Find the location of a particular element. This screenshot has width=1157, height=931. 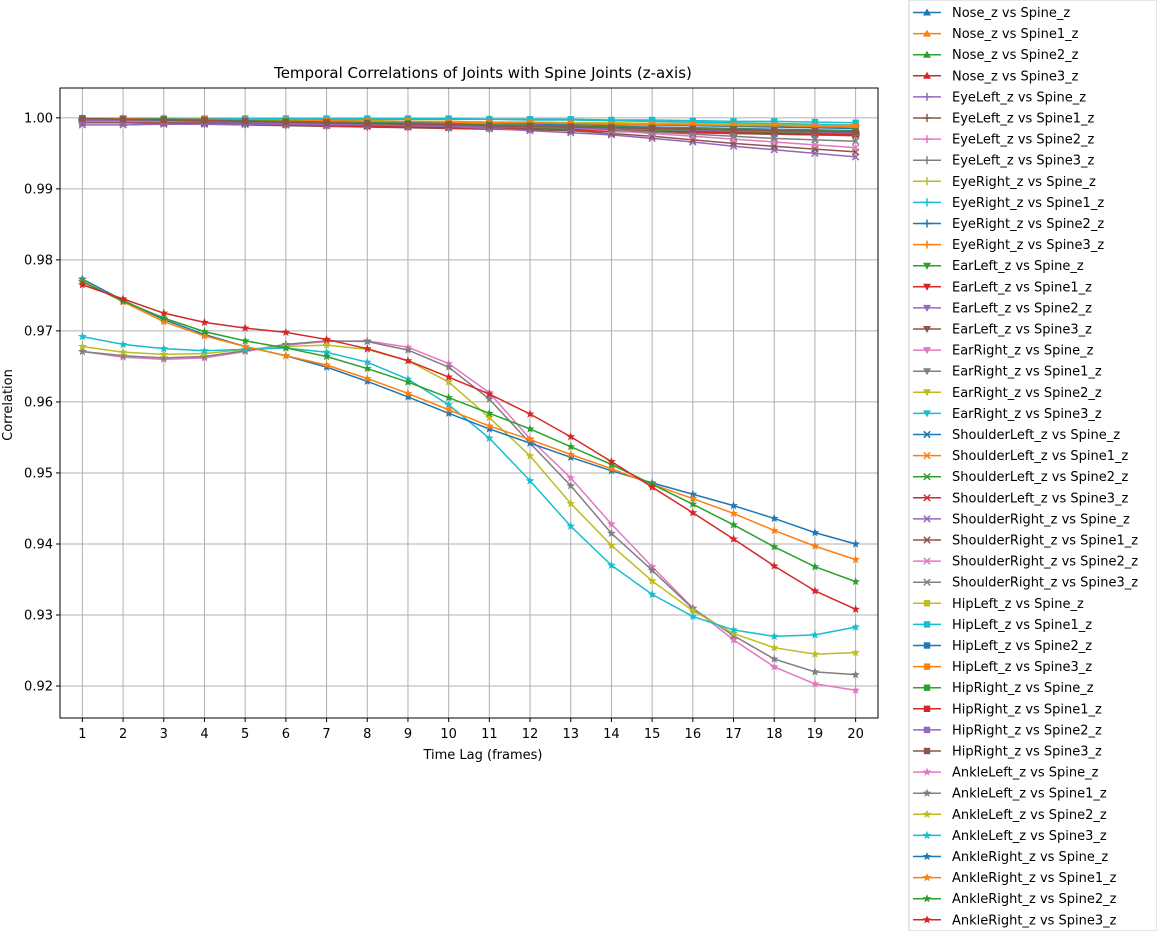

legend-label: ShoulderLeft_z vs Spine2_z is located at coordinates (1040, 477).